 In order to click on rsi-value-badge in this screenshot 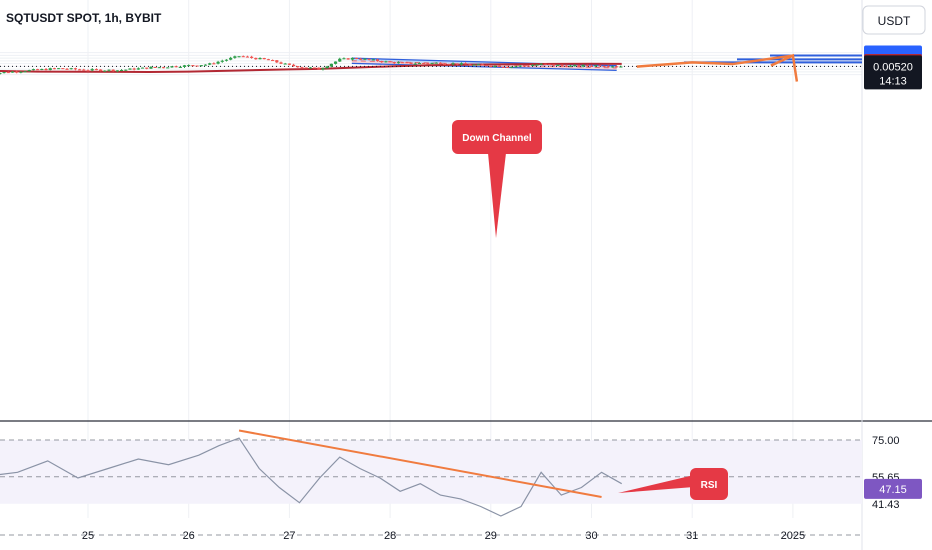, I will do `click(893, 488)`.